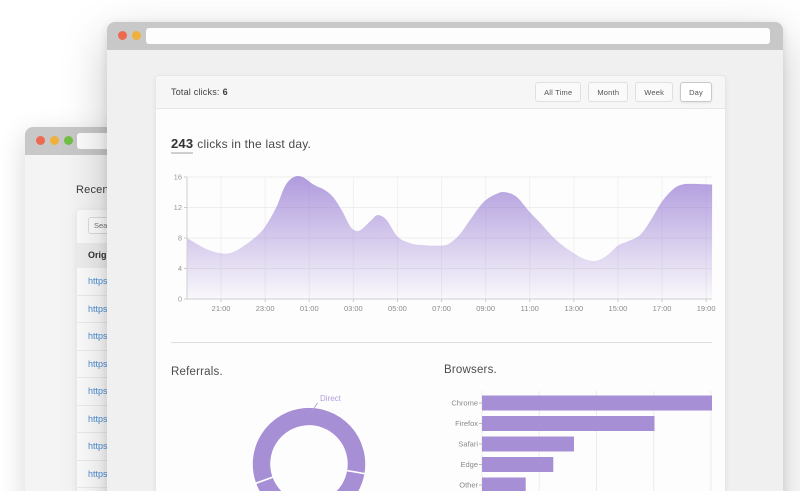  I want to click on svg-text: 15:00, so click(618, 308).